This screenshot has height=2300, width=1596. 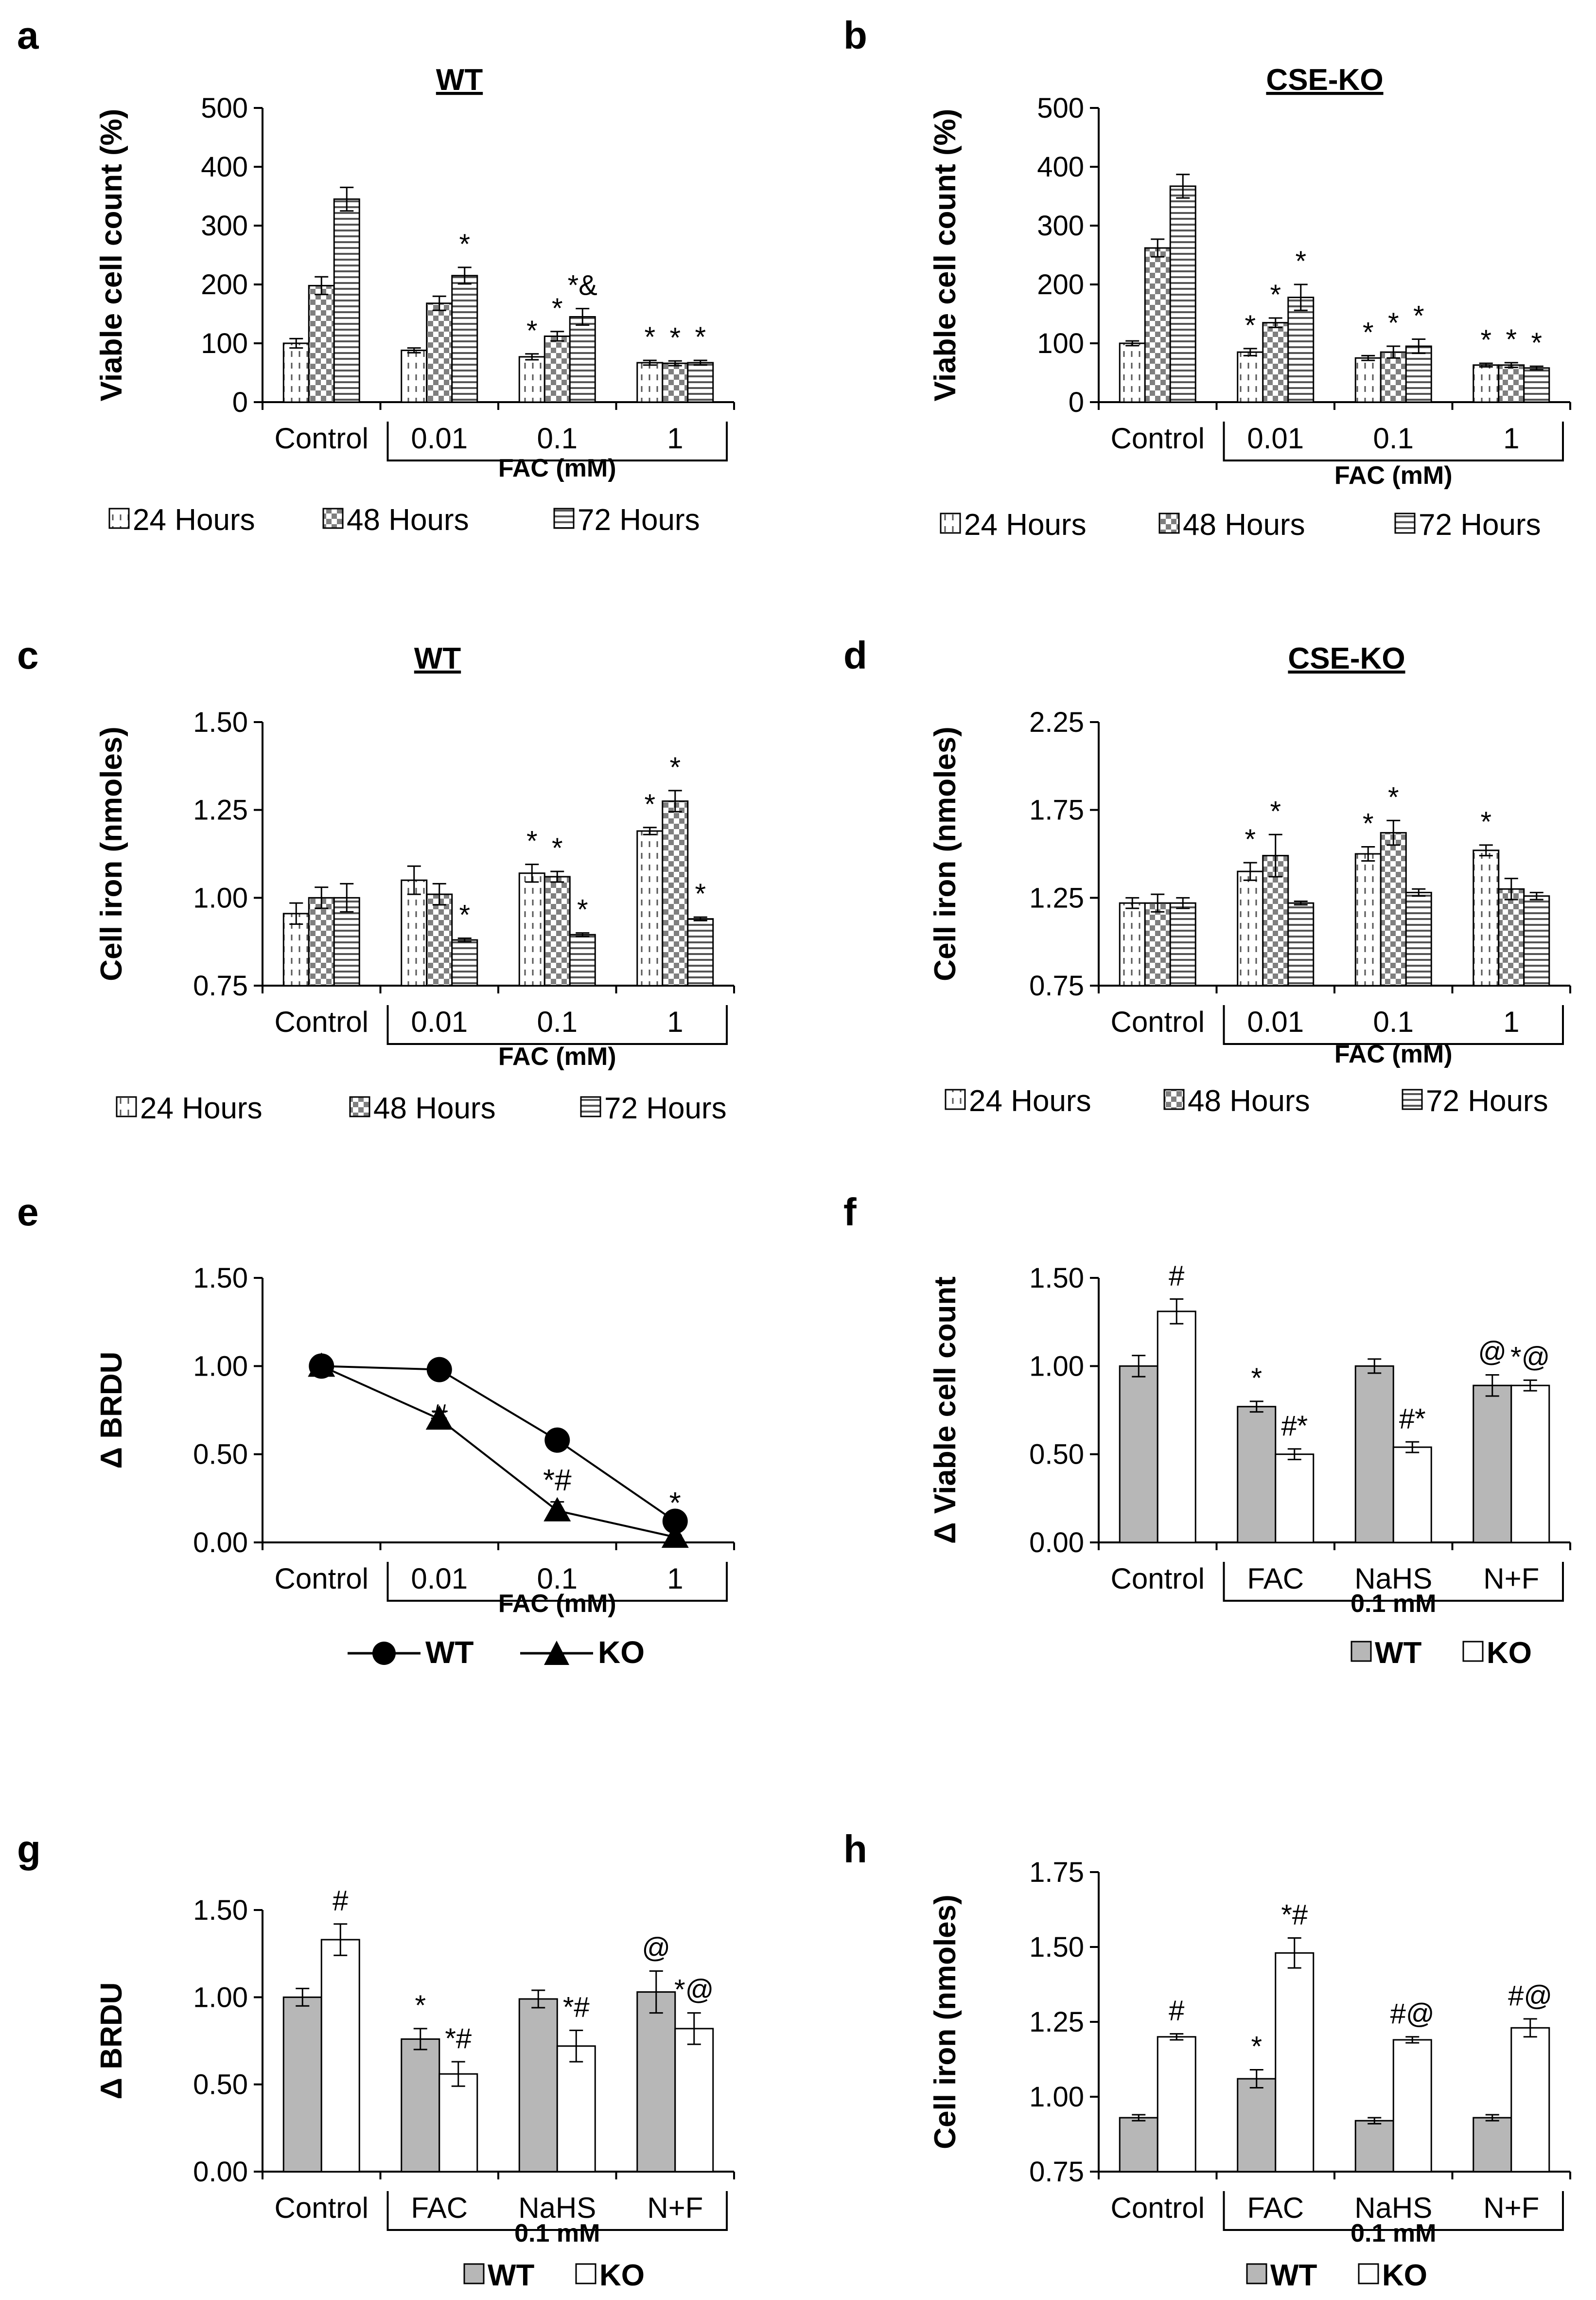 What do you see at coordinates (1056, 722) in the screenshot?
I see `y-tick-label: 2.25` at bounding box center [1056, 722].